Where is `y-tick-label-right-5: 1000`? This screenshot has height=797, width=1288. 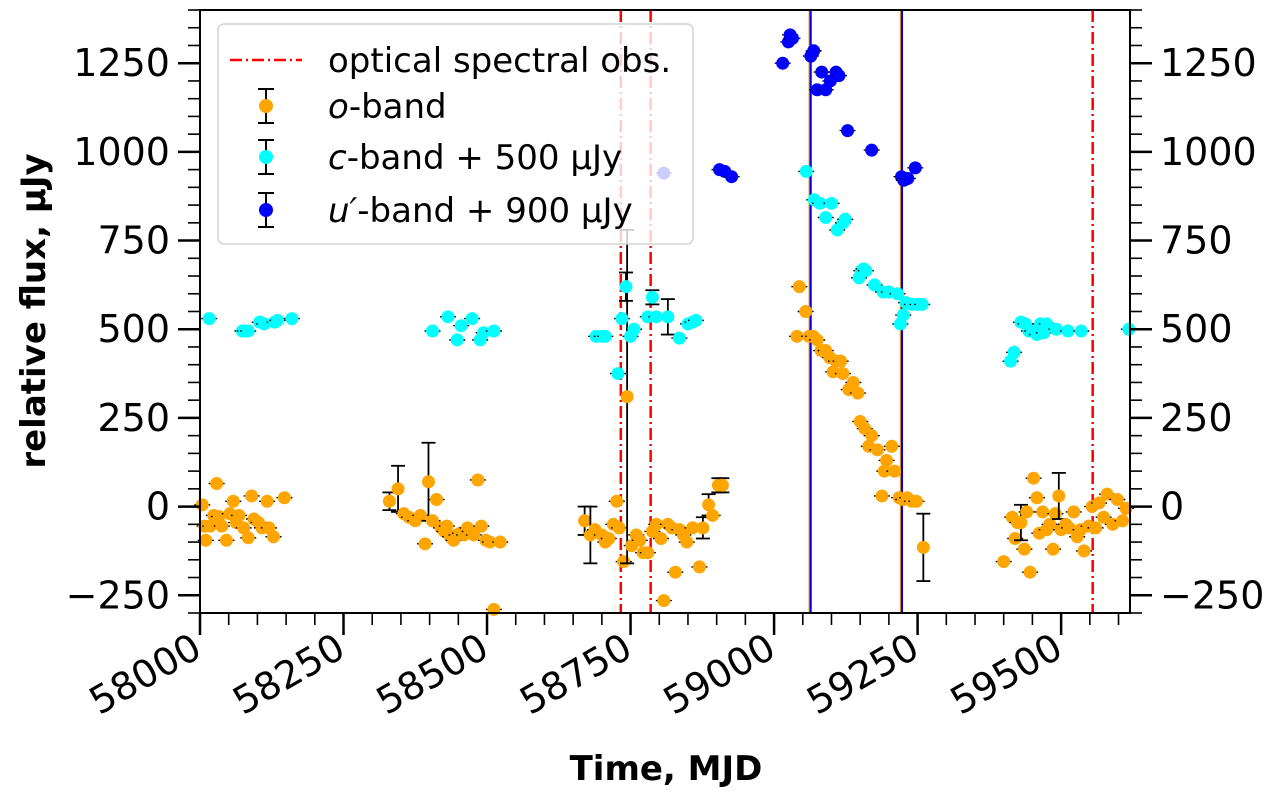
y-tick-label-right-5: 1000 is located at coordinates (1208, 152).